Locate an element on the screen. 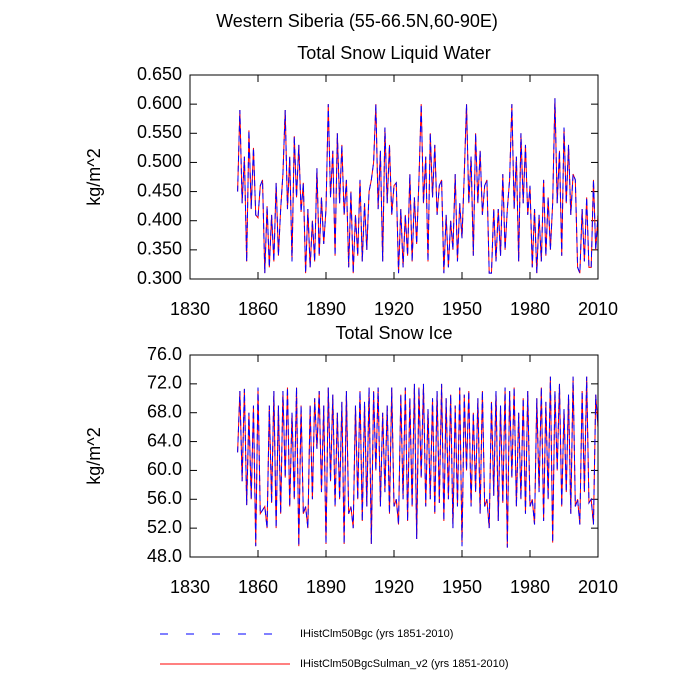  y-tick-label: 0.450 is located at coordinates (159, 190).